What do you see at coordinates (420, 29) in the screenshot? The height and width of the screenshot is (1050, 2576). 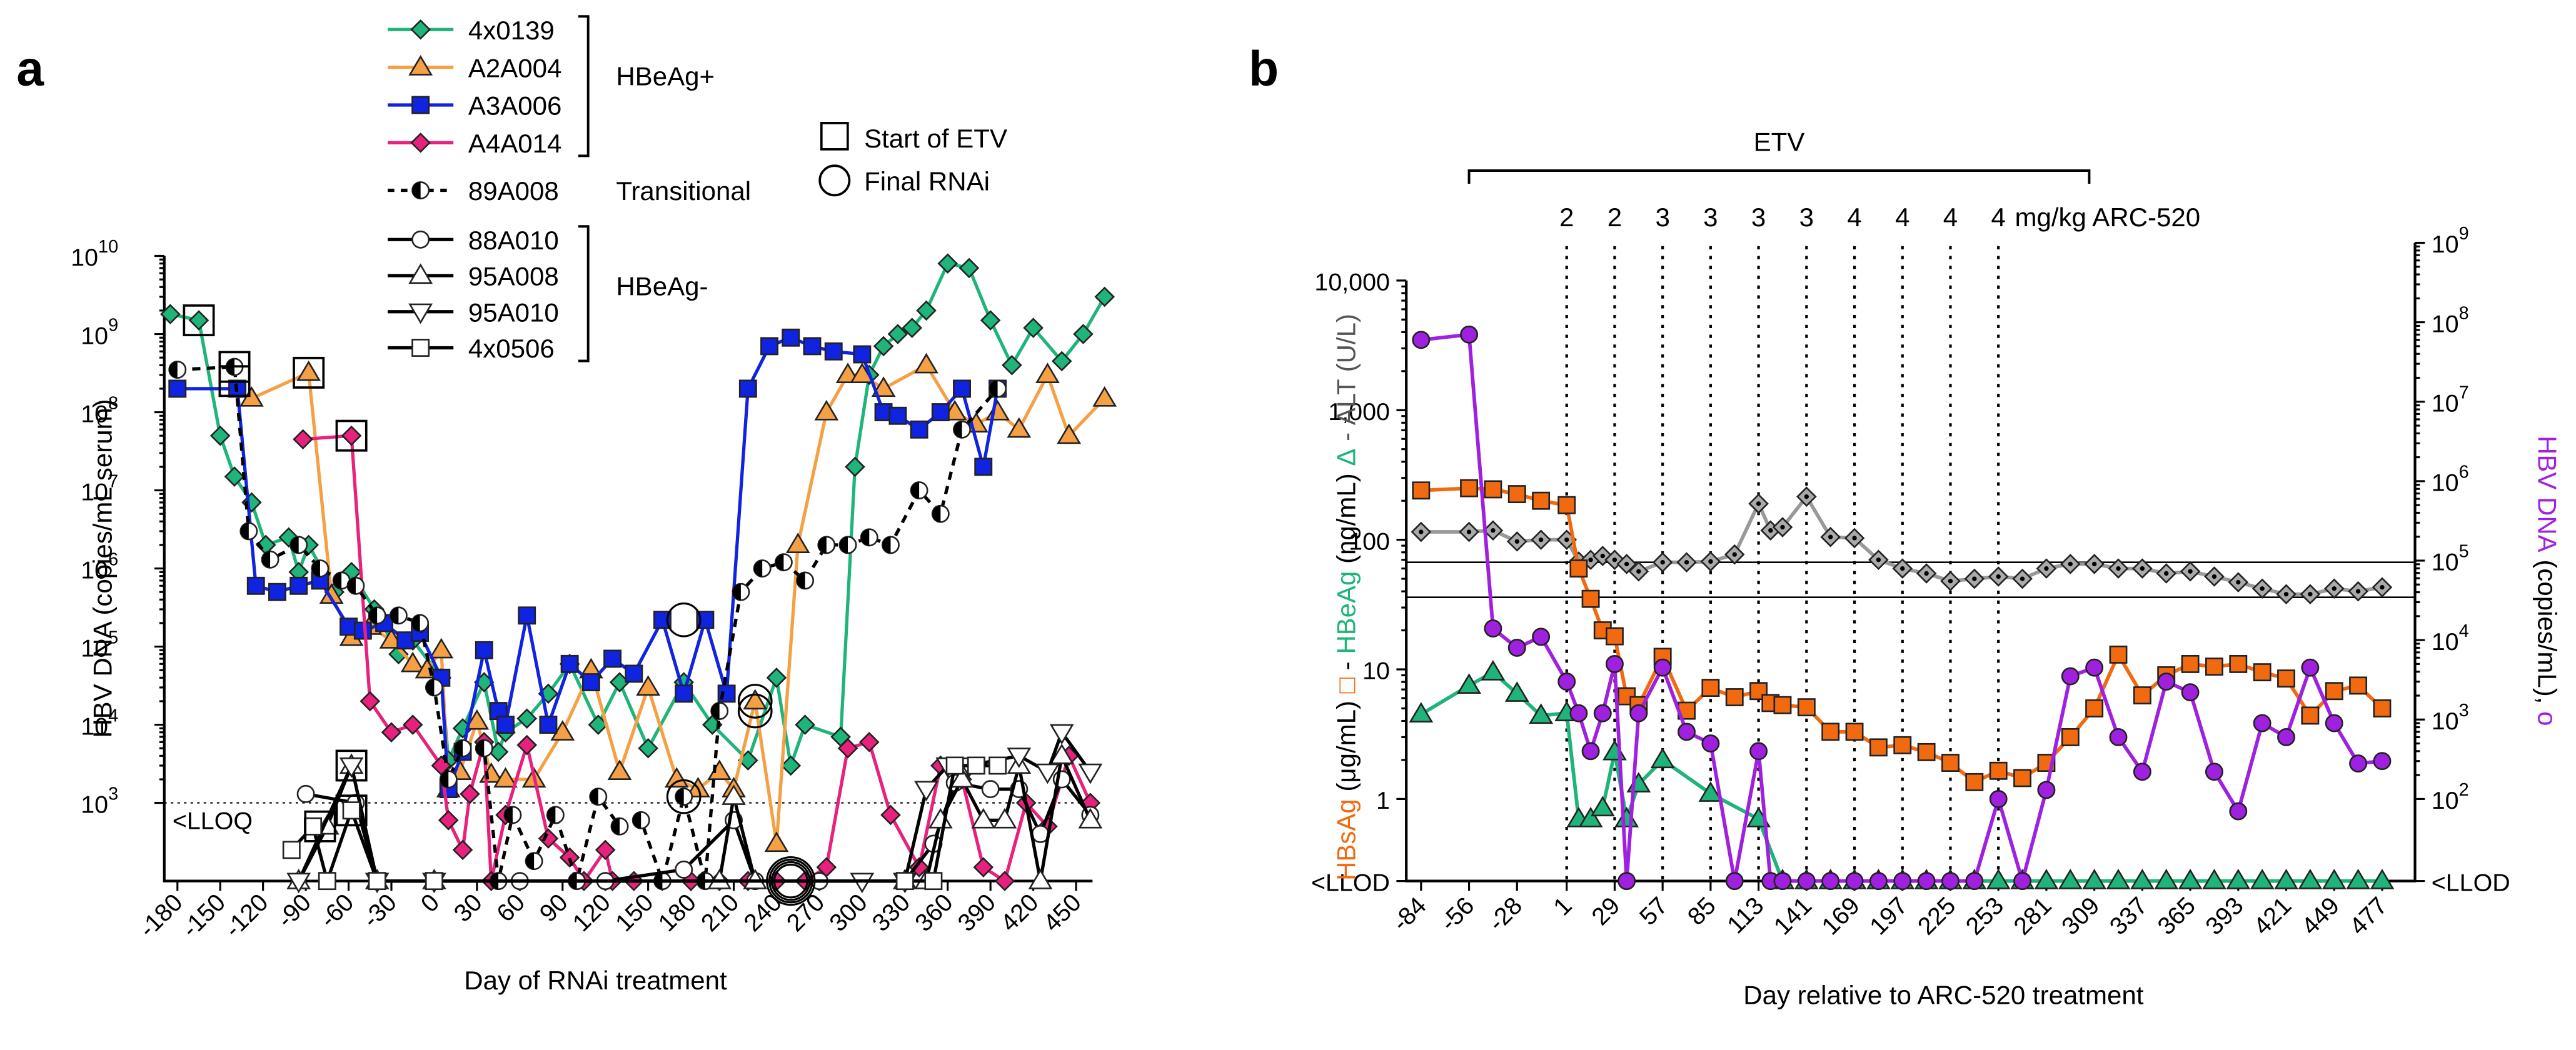 I see `legend-marker-4x0139` at bounding box center [420, 29].